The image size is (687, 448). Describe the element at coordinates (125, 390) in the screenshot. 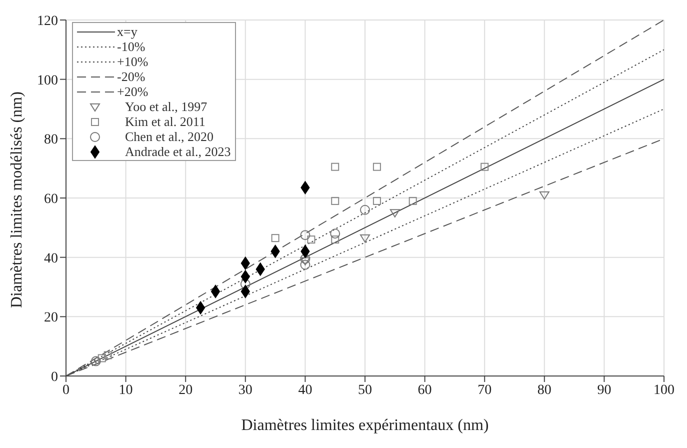

I see `x-tick-label: 10` at that location.